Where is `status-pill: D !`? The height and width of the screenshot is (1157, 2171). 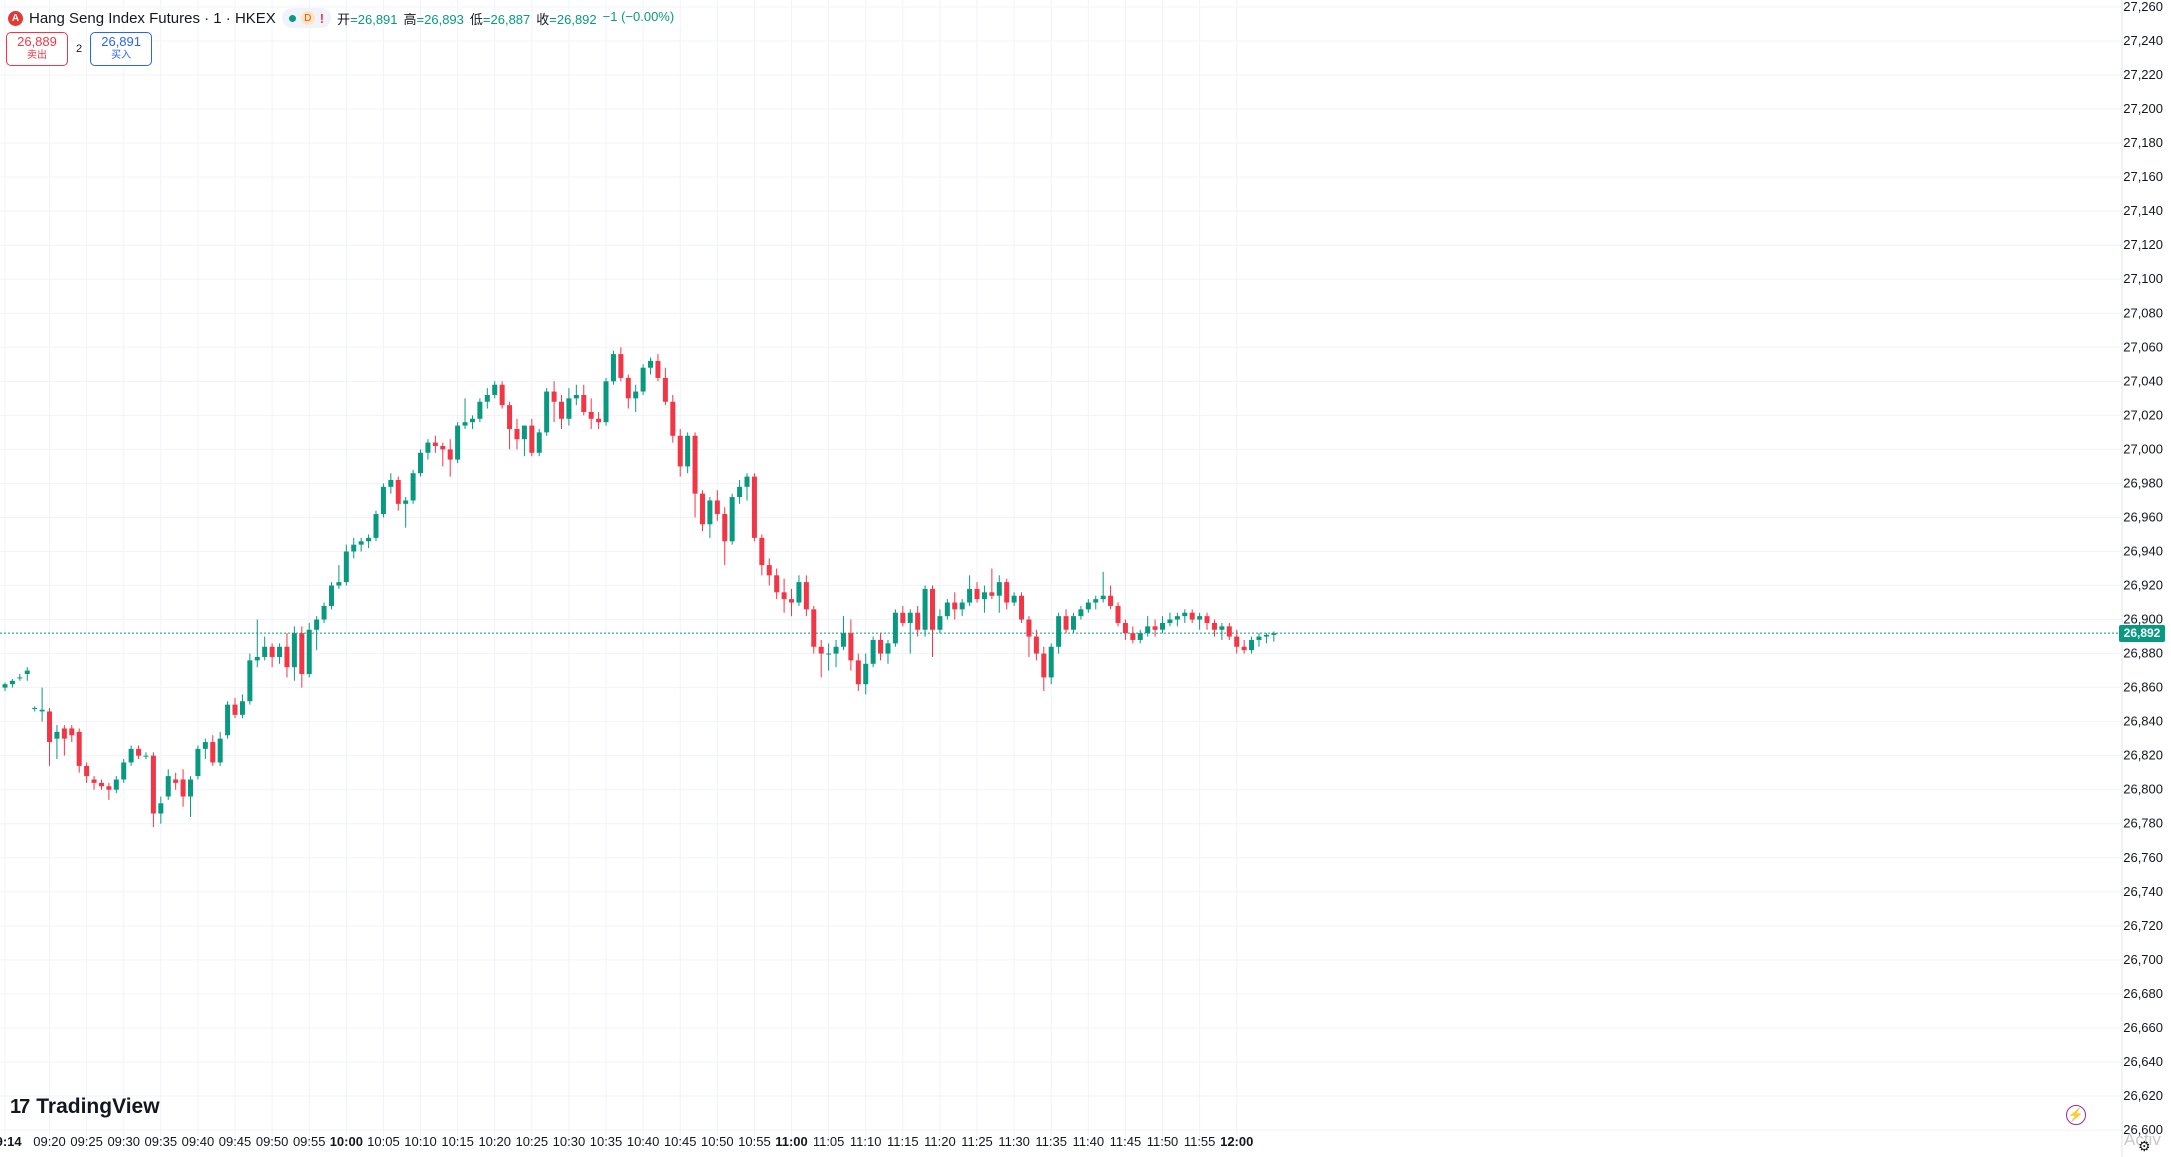
status-pill: D ! is located at coordinates (306, 18).